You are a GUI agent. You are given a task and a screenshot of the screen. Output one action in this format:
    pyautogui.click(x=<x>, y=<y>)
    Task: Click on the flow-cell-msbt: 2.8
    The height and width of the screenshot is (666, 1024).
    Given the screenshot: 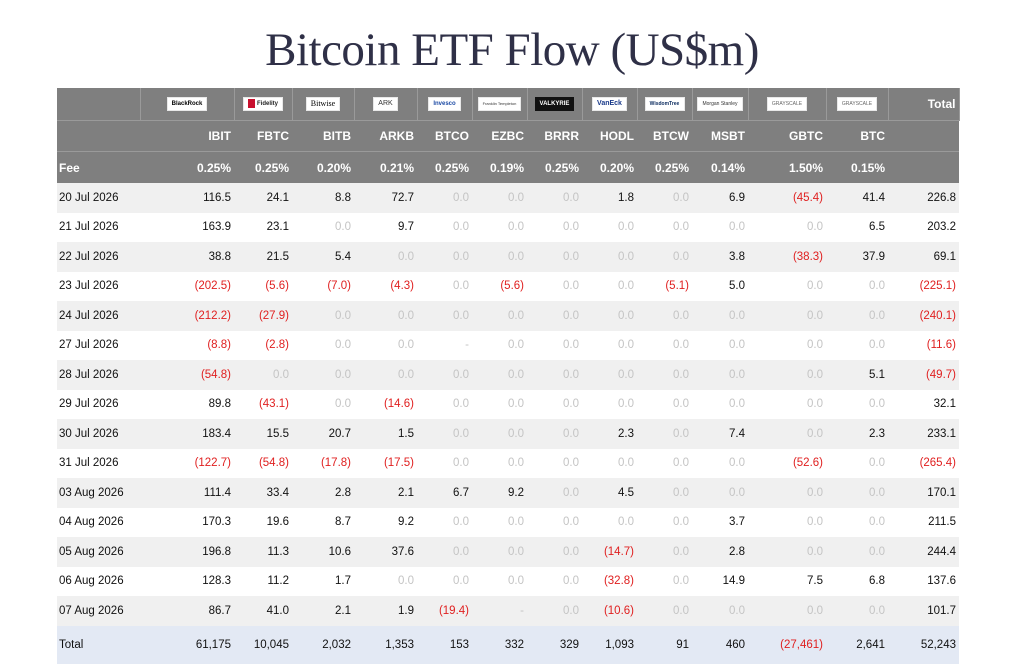 What is the action you would take?
    pyautogui.click(x=720, y=552)
    